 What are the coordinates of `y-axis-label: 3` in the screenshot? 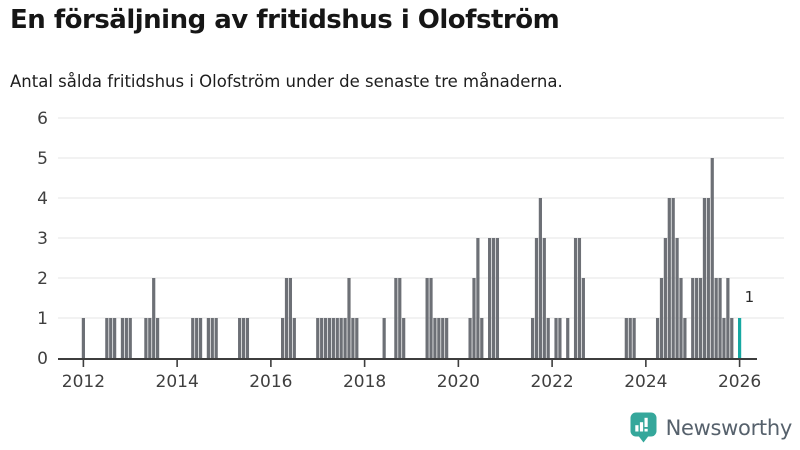 It's located at (42, 239).